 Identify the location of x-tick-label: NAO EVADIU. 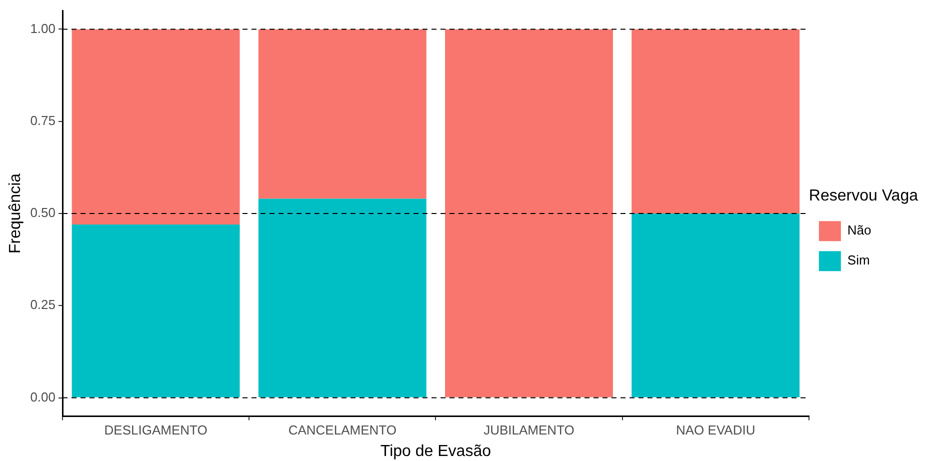
(716, 430).